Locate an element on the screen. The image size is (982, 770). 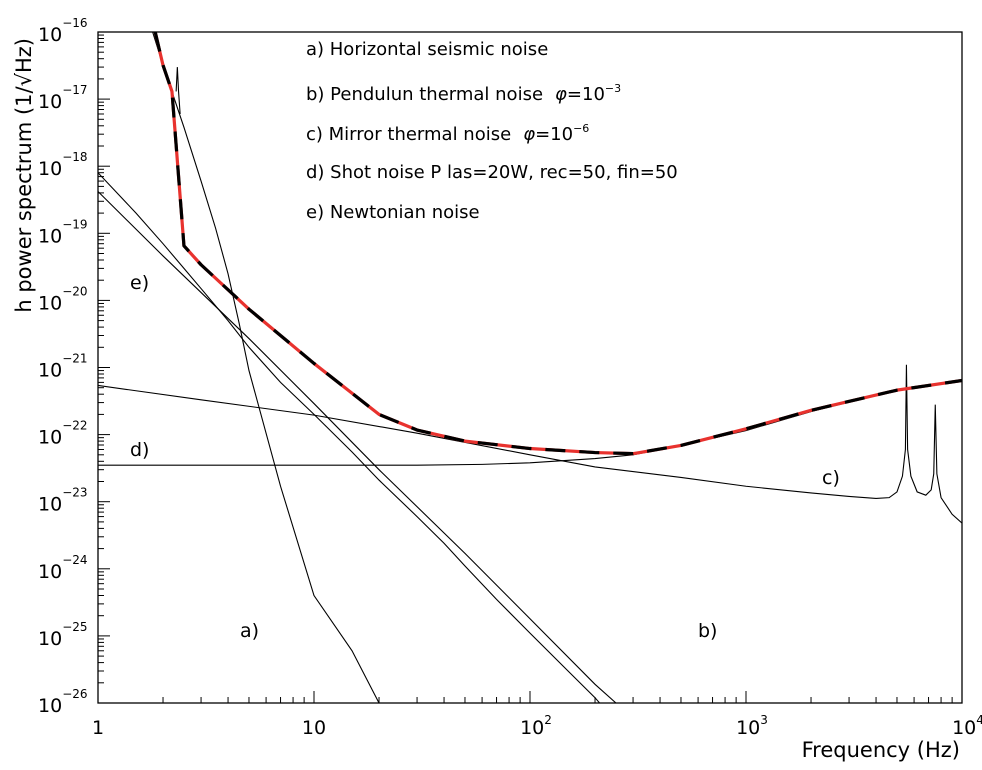
y-tick-exponent: −23 is located at coordinates (74, 493).